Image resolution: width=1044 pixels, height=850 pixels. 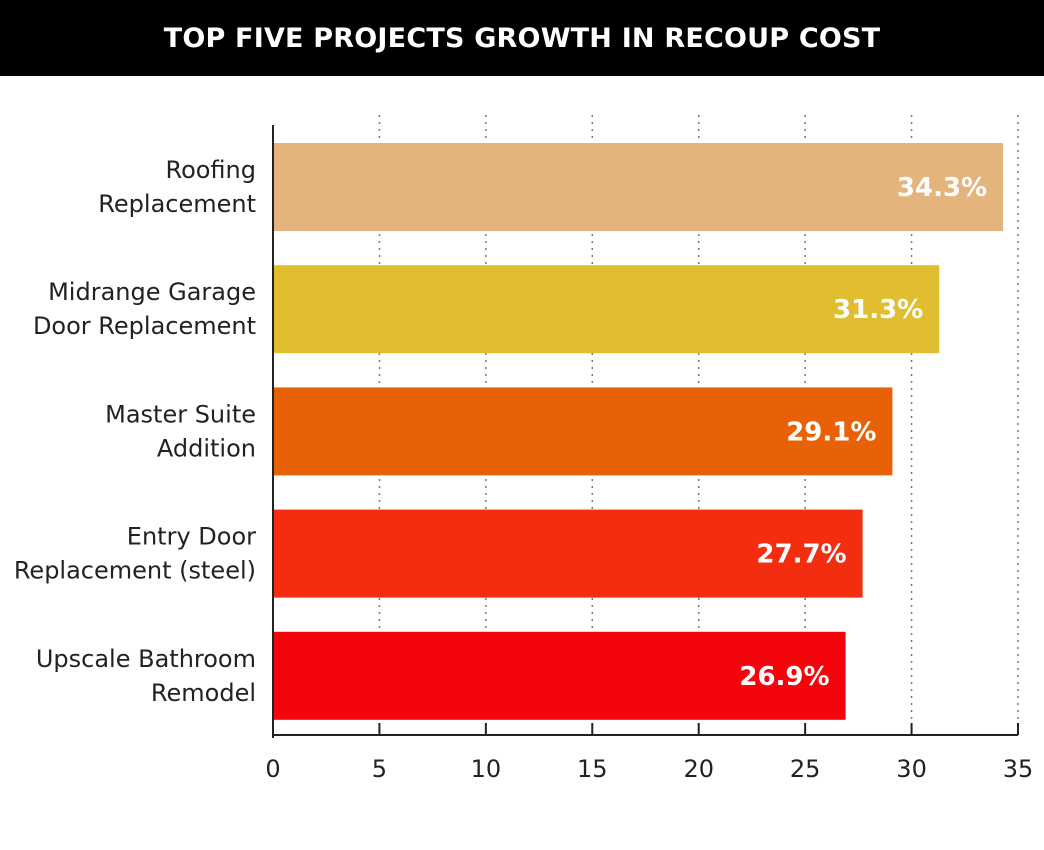 What do you see at coordinates (878, 310) in the screenshot?
I see `data-label-1: 31.3%` at bounding box center [878, 310].